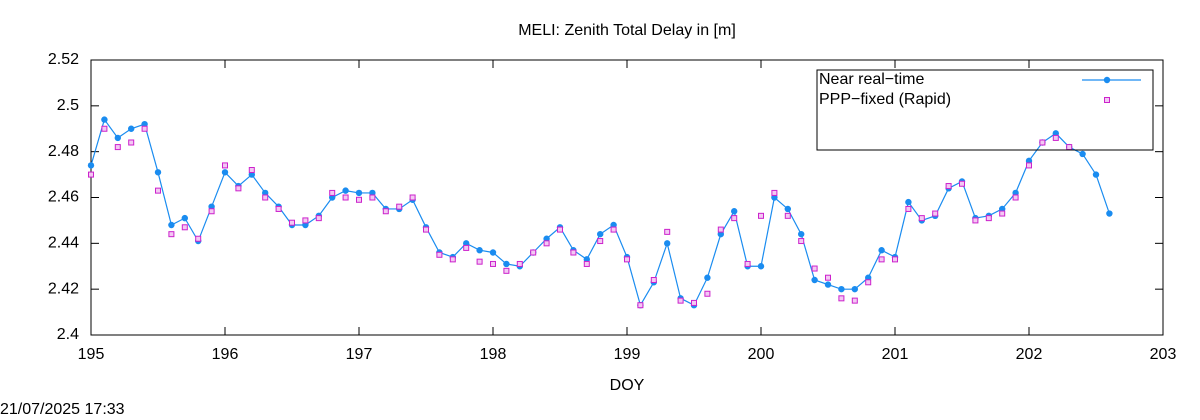 Image resolution: width=1200 pixels, height=420 pixels. I want to click on y-tick-label: 2.4, so click(68, 334).